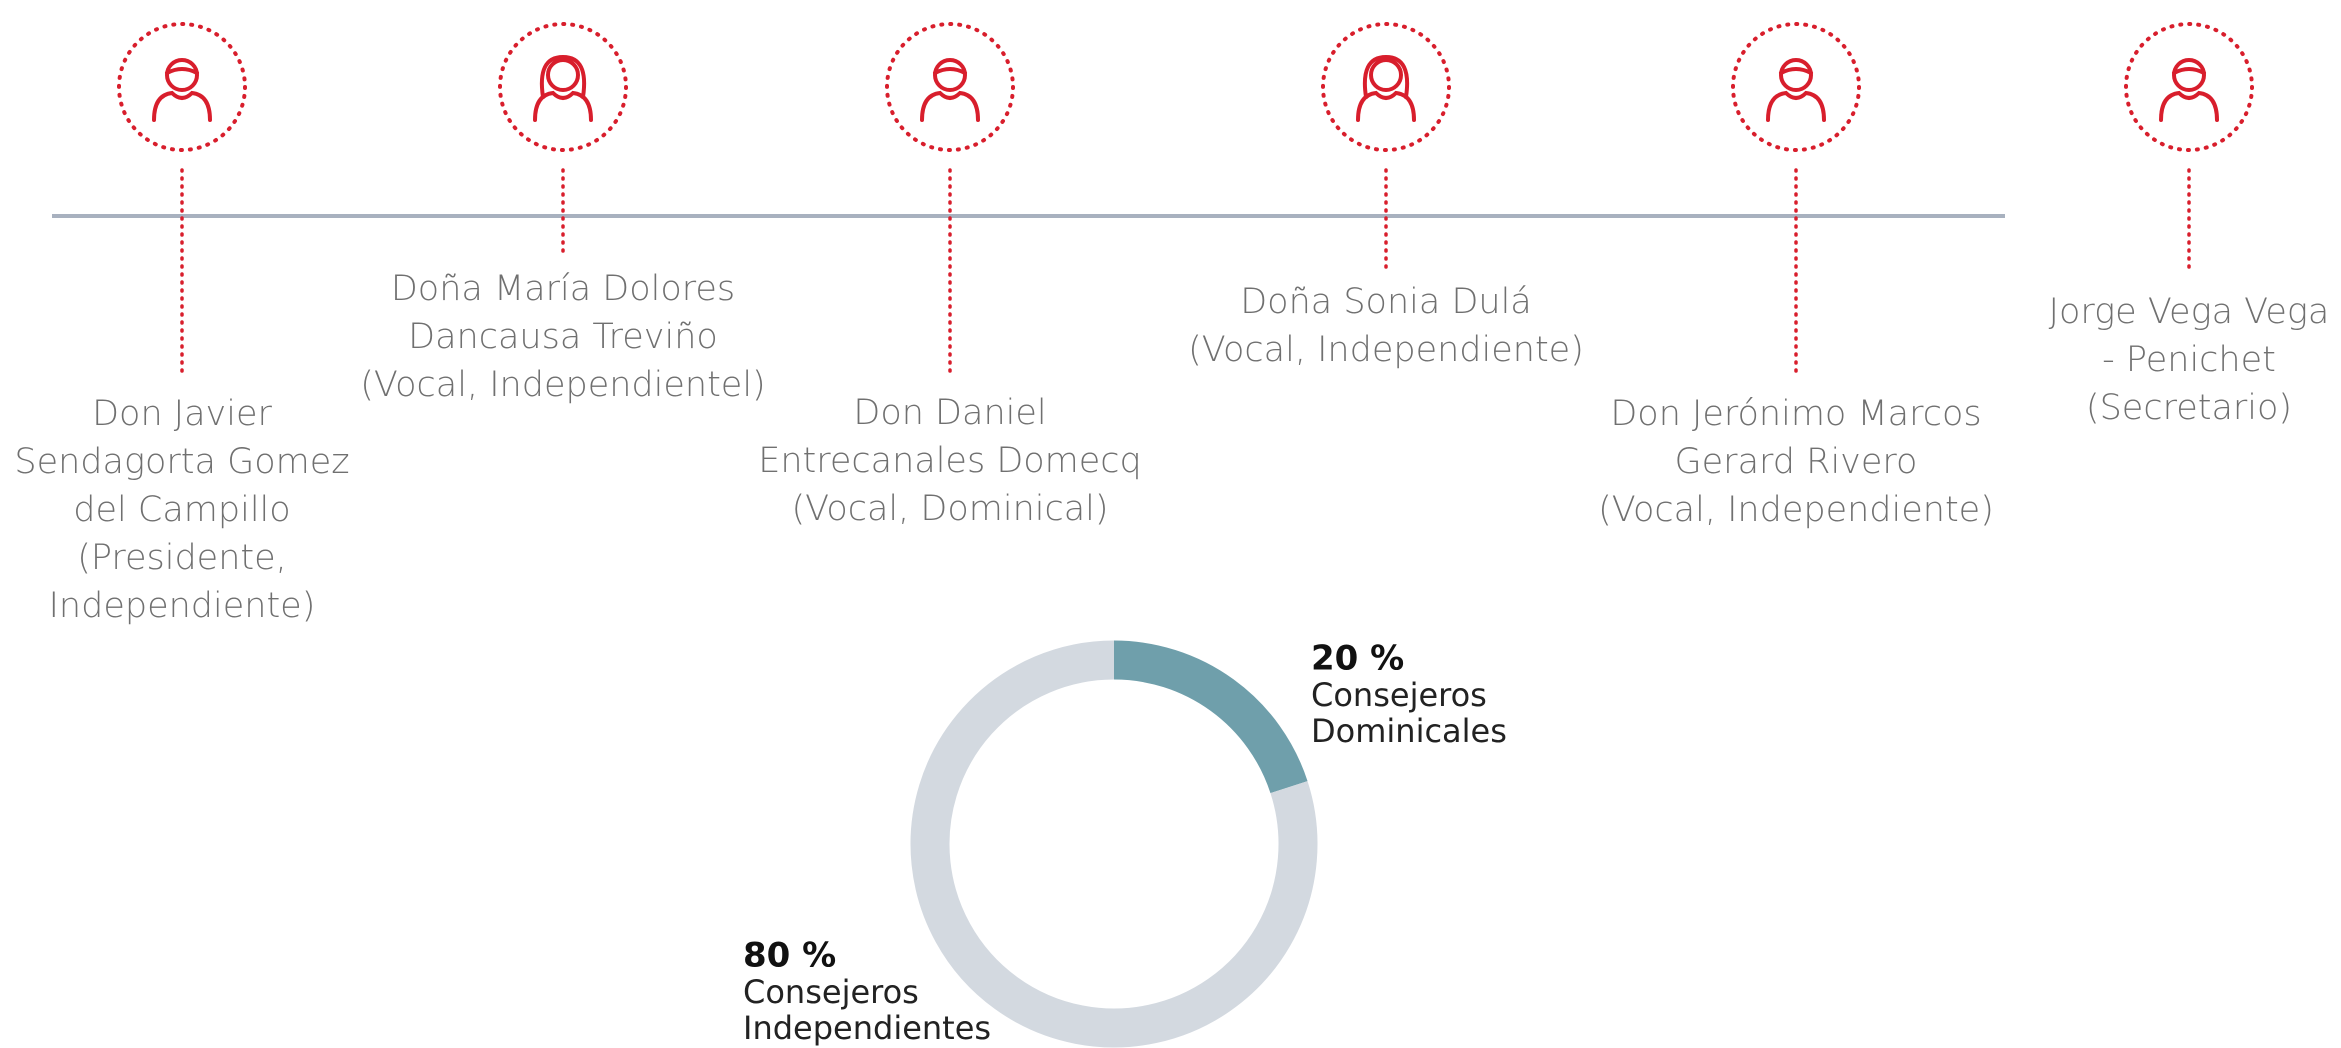  What do you see at coordinates (563, 289) in the screenshot?
I see `member-name: Doña María Dolores` at bounding box center [563, 289].